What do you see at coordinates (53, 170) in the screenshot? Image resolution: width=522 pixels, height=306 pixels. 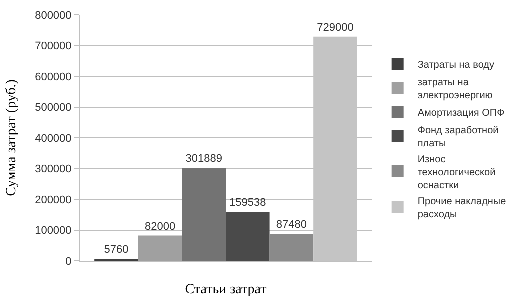 I see `y-tick-label: 300000` at bounding box center [53, 170].